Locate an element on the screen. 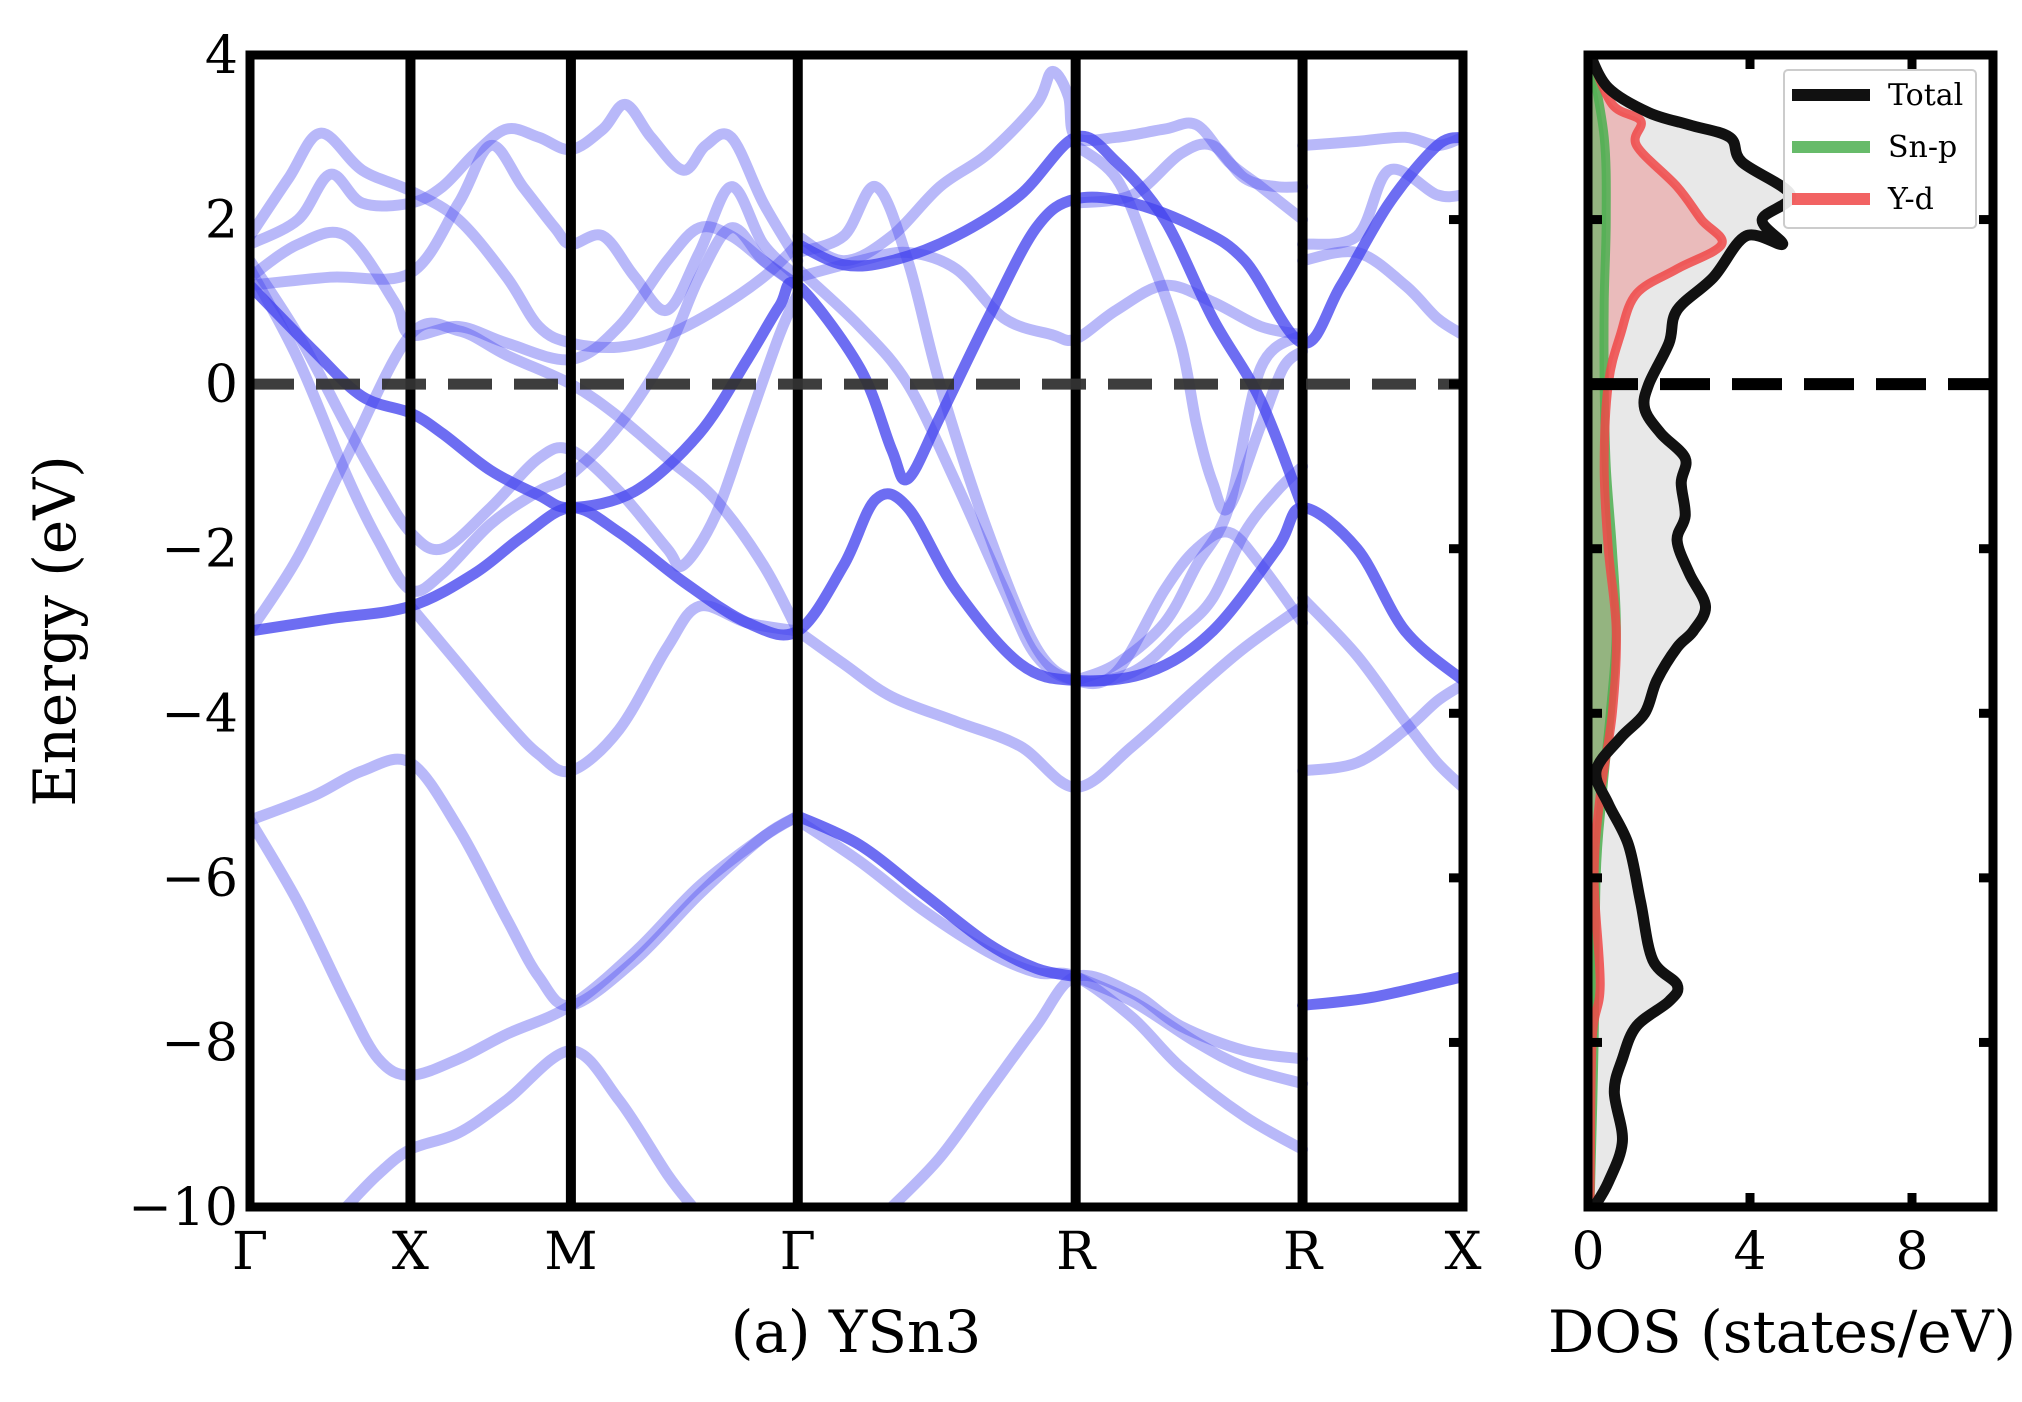  legend-label: Sn-p is located at coordinates (1922, 147).